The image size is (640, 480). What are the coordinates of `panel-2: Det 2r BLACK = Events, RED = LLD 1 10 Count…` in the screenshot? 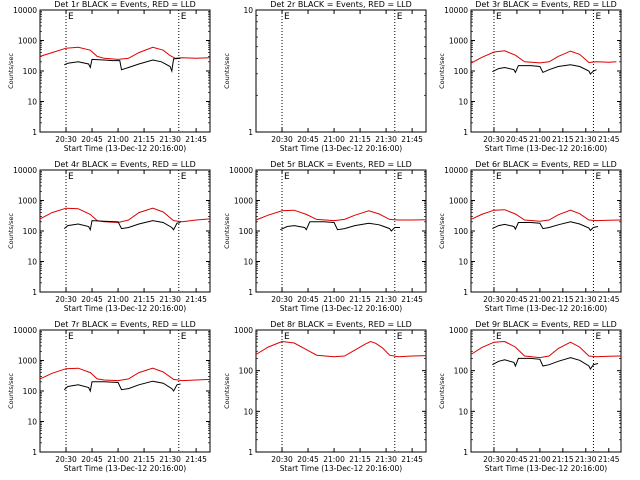 It's located at (325, 76).